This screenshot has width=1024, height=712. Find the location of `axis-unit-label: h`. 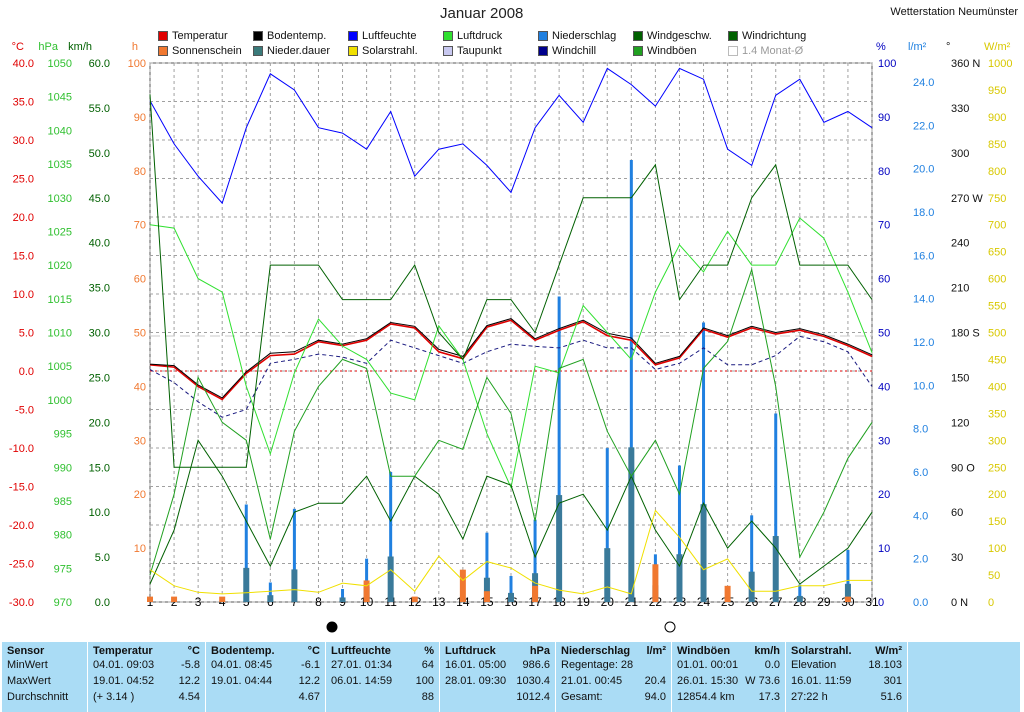

axis-unit-label: h is located at coordinates (135, 47).